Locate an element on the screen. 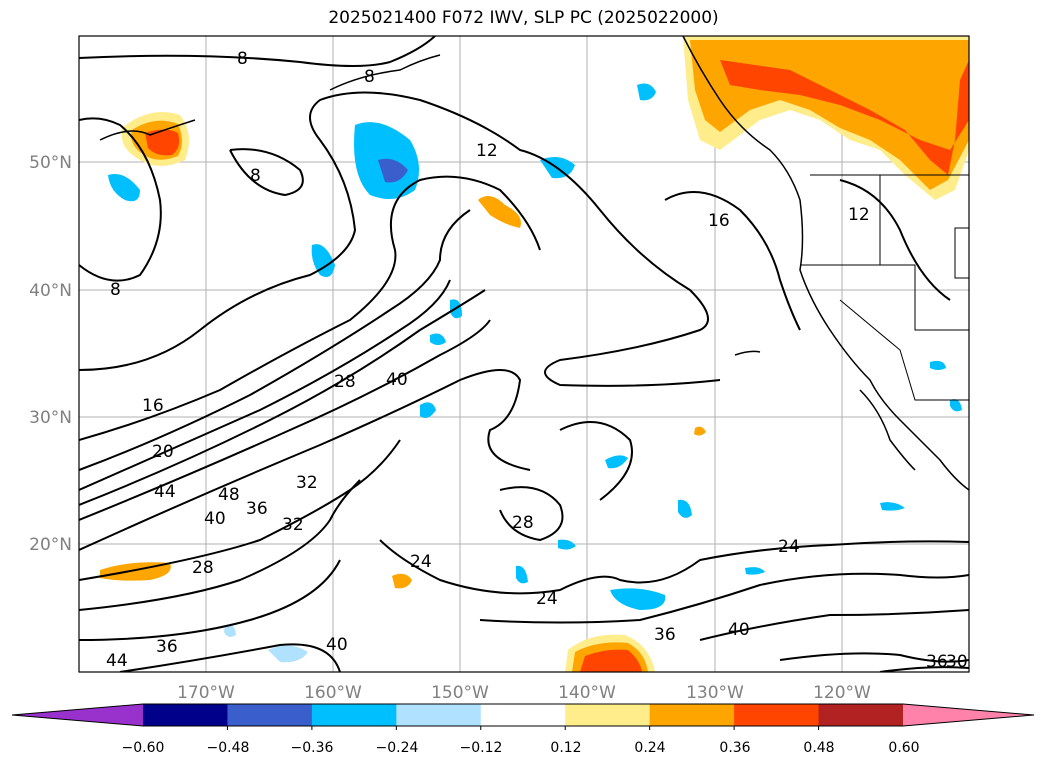 The height and width of the screenshot is (765, 1047). colorbar-tick-label: 0.48 is located at coordinates (818, 748).